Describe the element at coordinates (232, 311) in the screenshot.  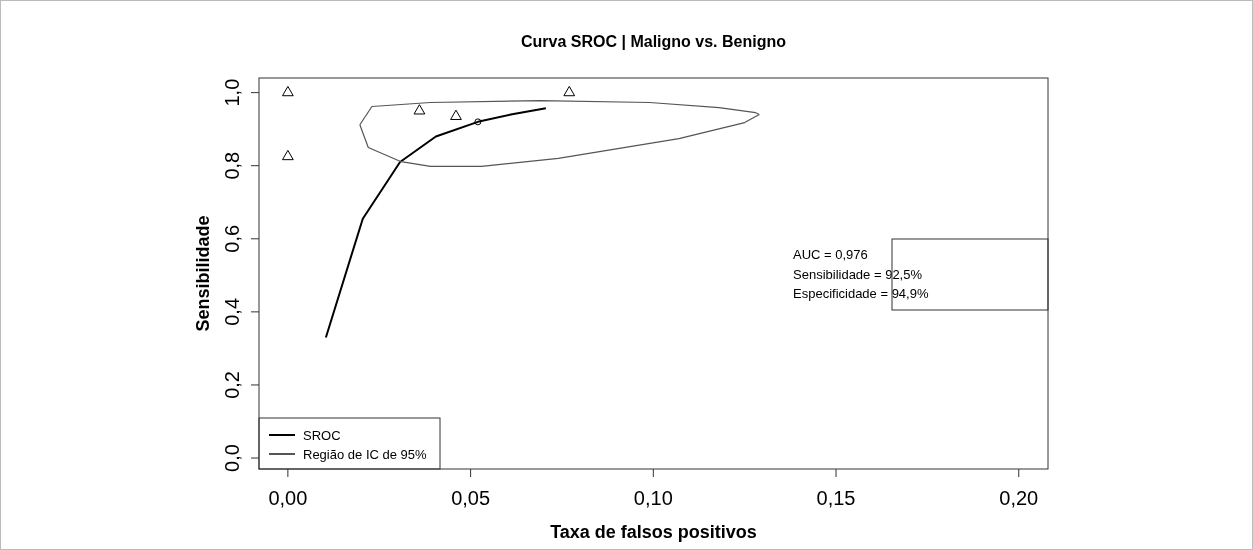
I see `y-tick-label: 0,4` at that location.